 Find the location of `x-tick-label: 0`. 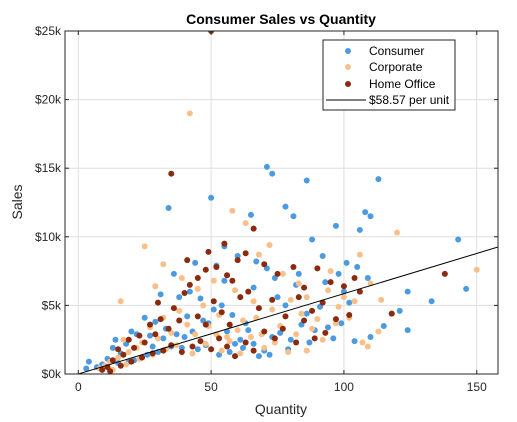

x-tick-label: 0 is located at coordinates (78, 387).